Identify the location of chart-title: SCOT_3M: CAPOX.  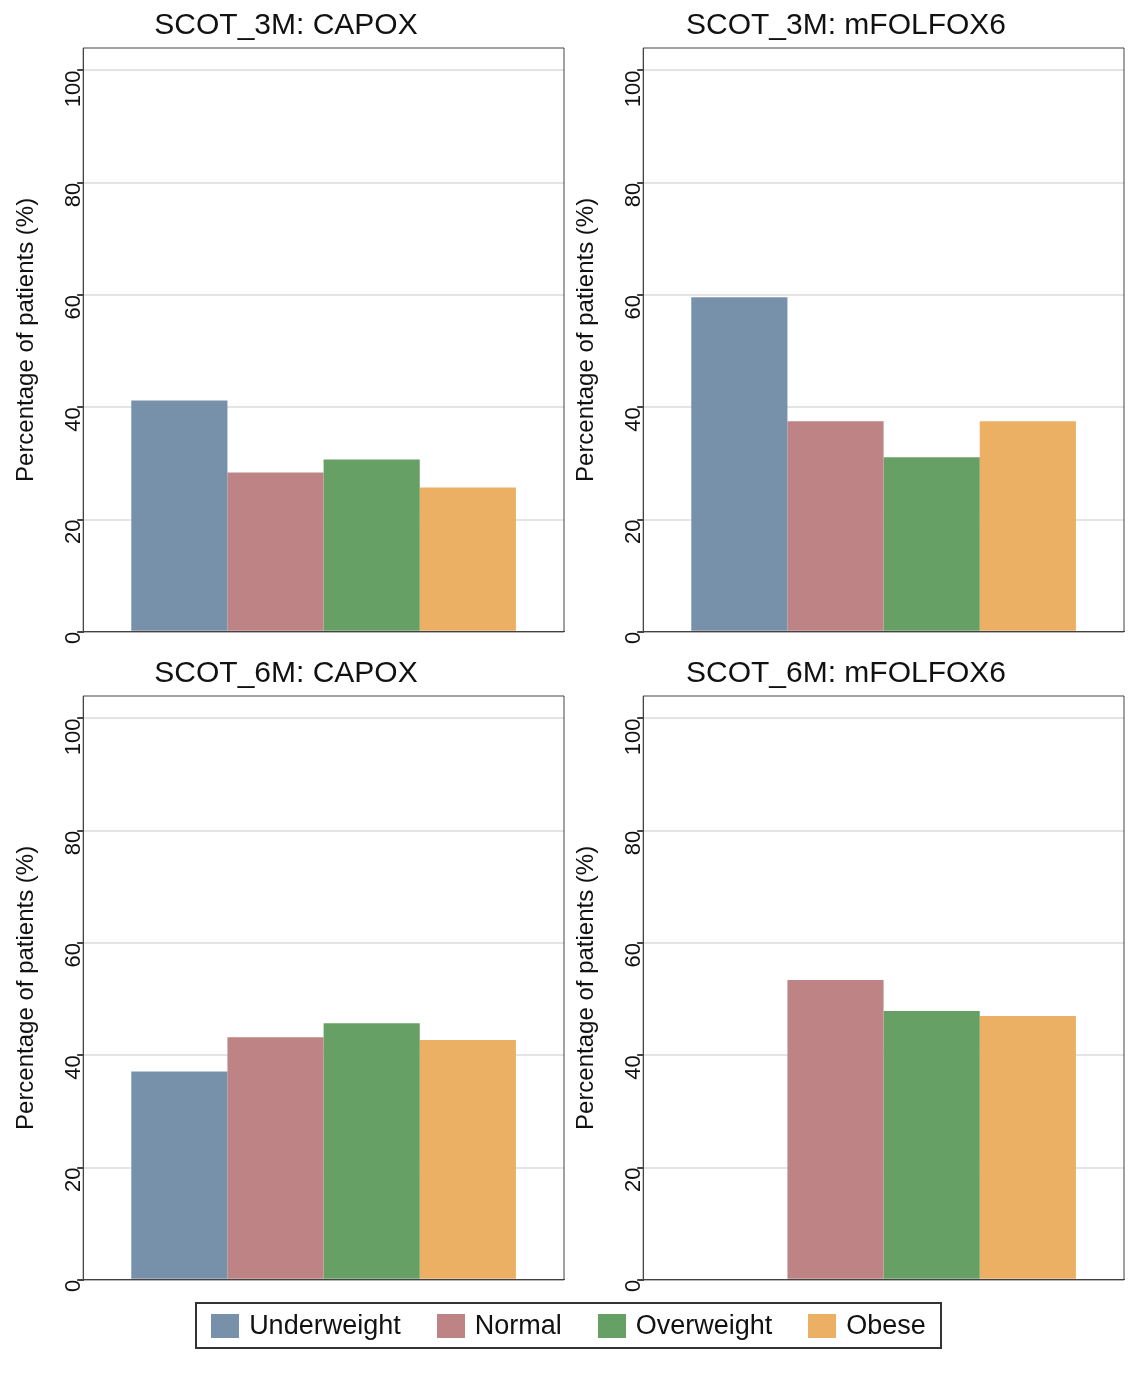
(286, 24).